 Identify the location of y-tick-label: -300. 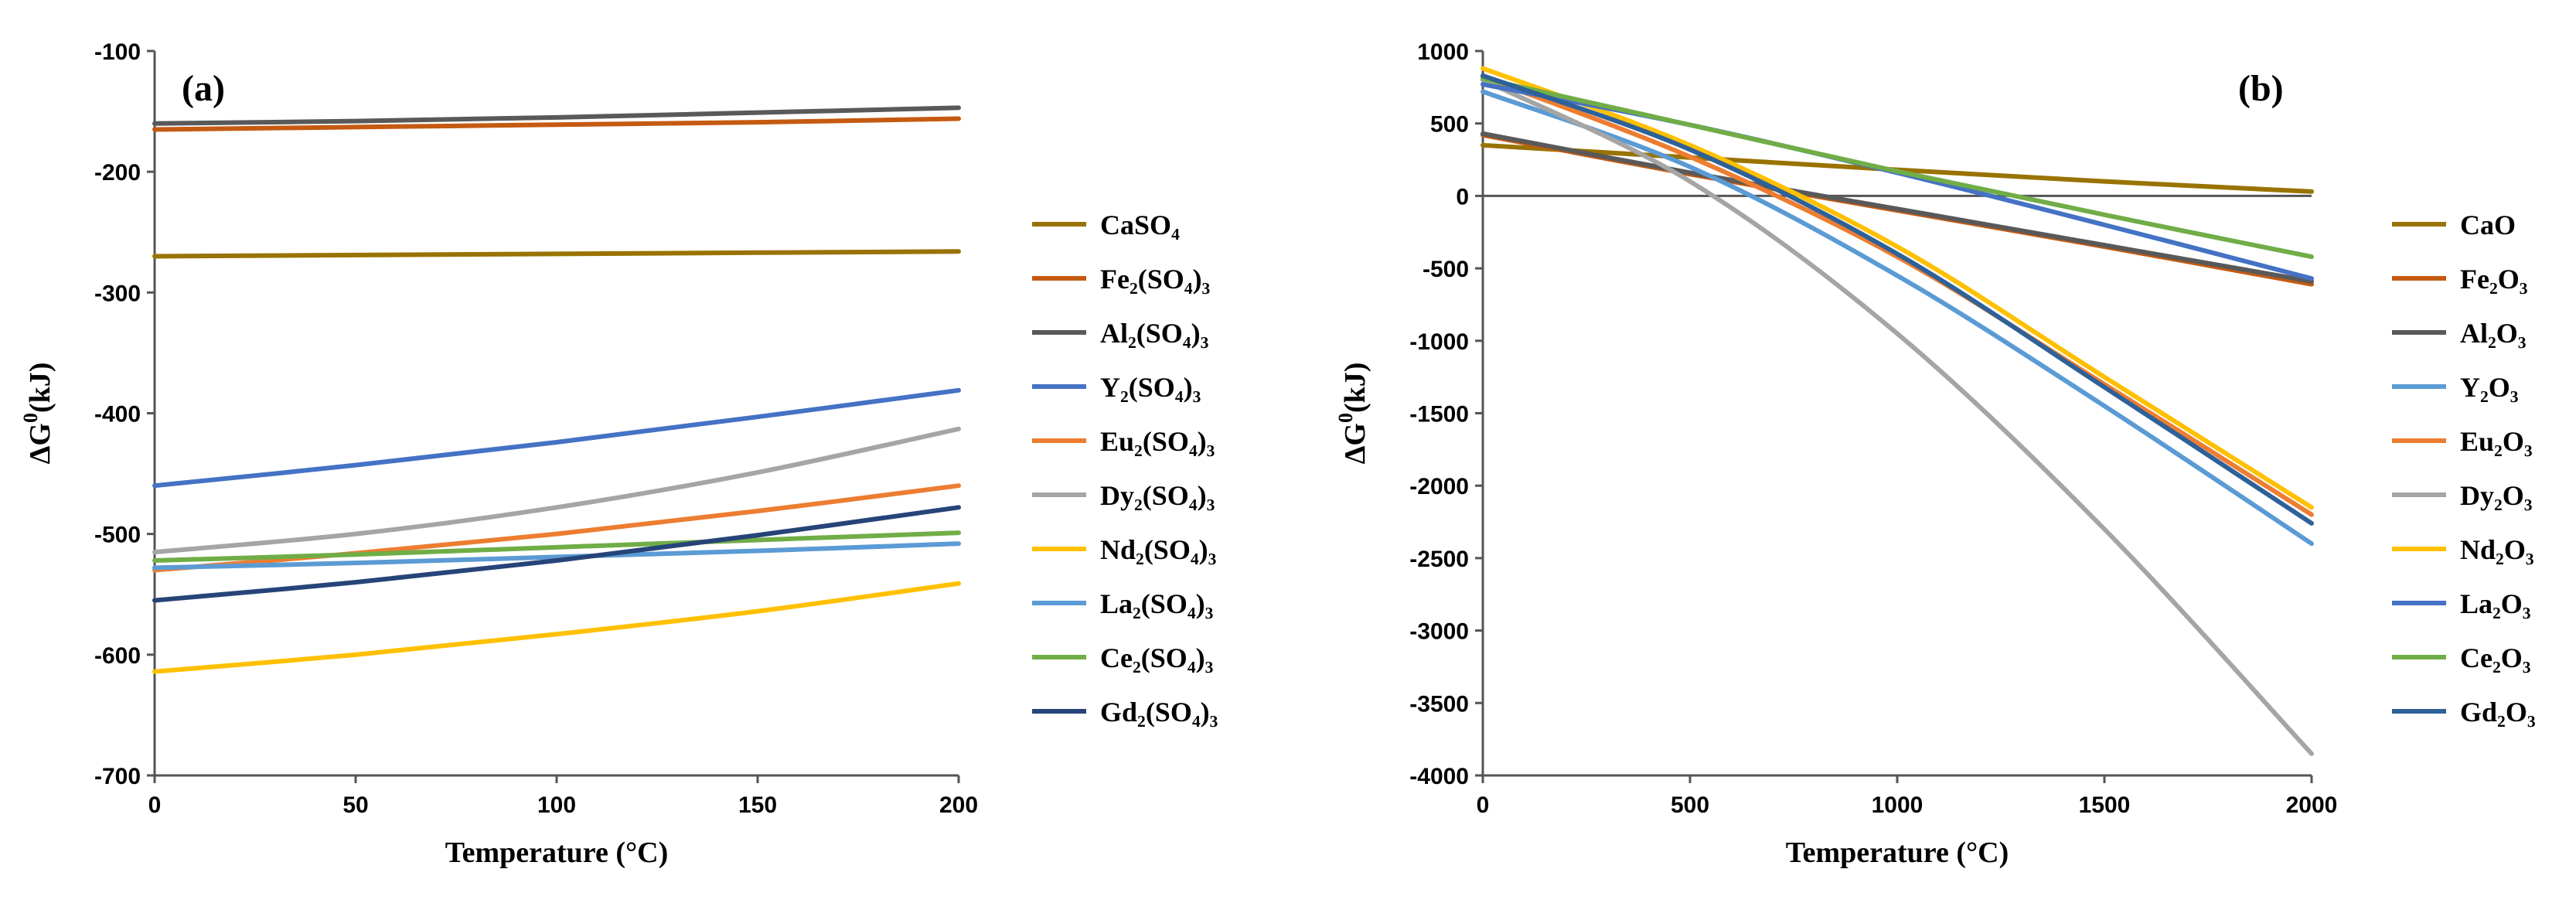
(117, 293).